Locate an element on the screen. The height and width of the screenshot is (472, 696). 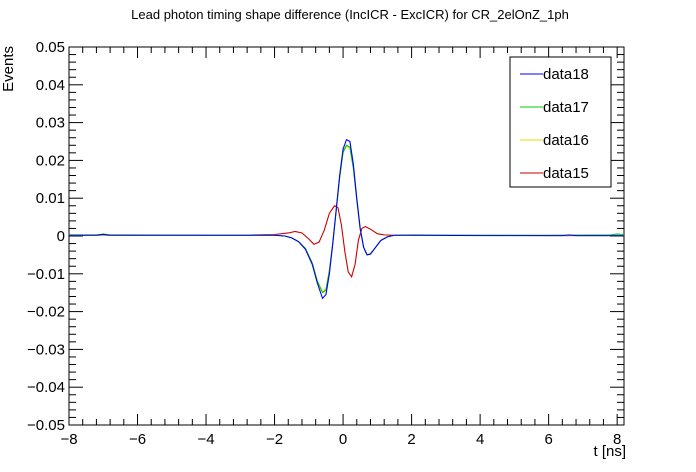
x-tick-label: 2 is located at coordinates (411, 439).